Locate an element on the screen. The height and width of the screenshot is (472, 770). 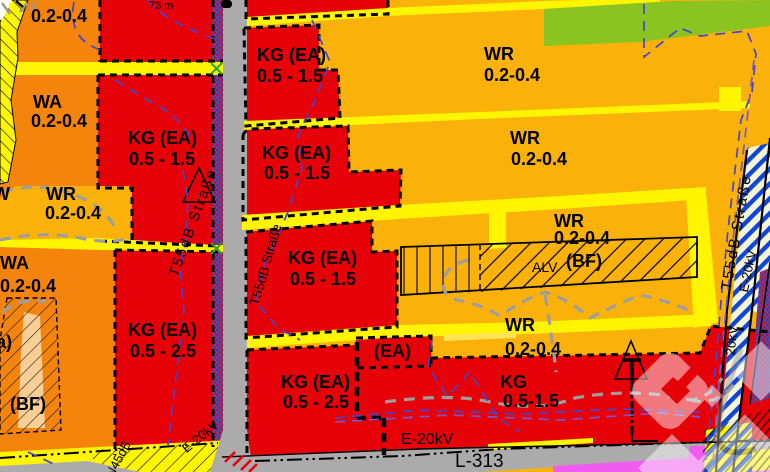
svg-text: (EA) is located at coordinates (392, 351).